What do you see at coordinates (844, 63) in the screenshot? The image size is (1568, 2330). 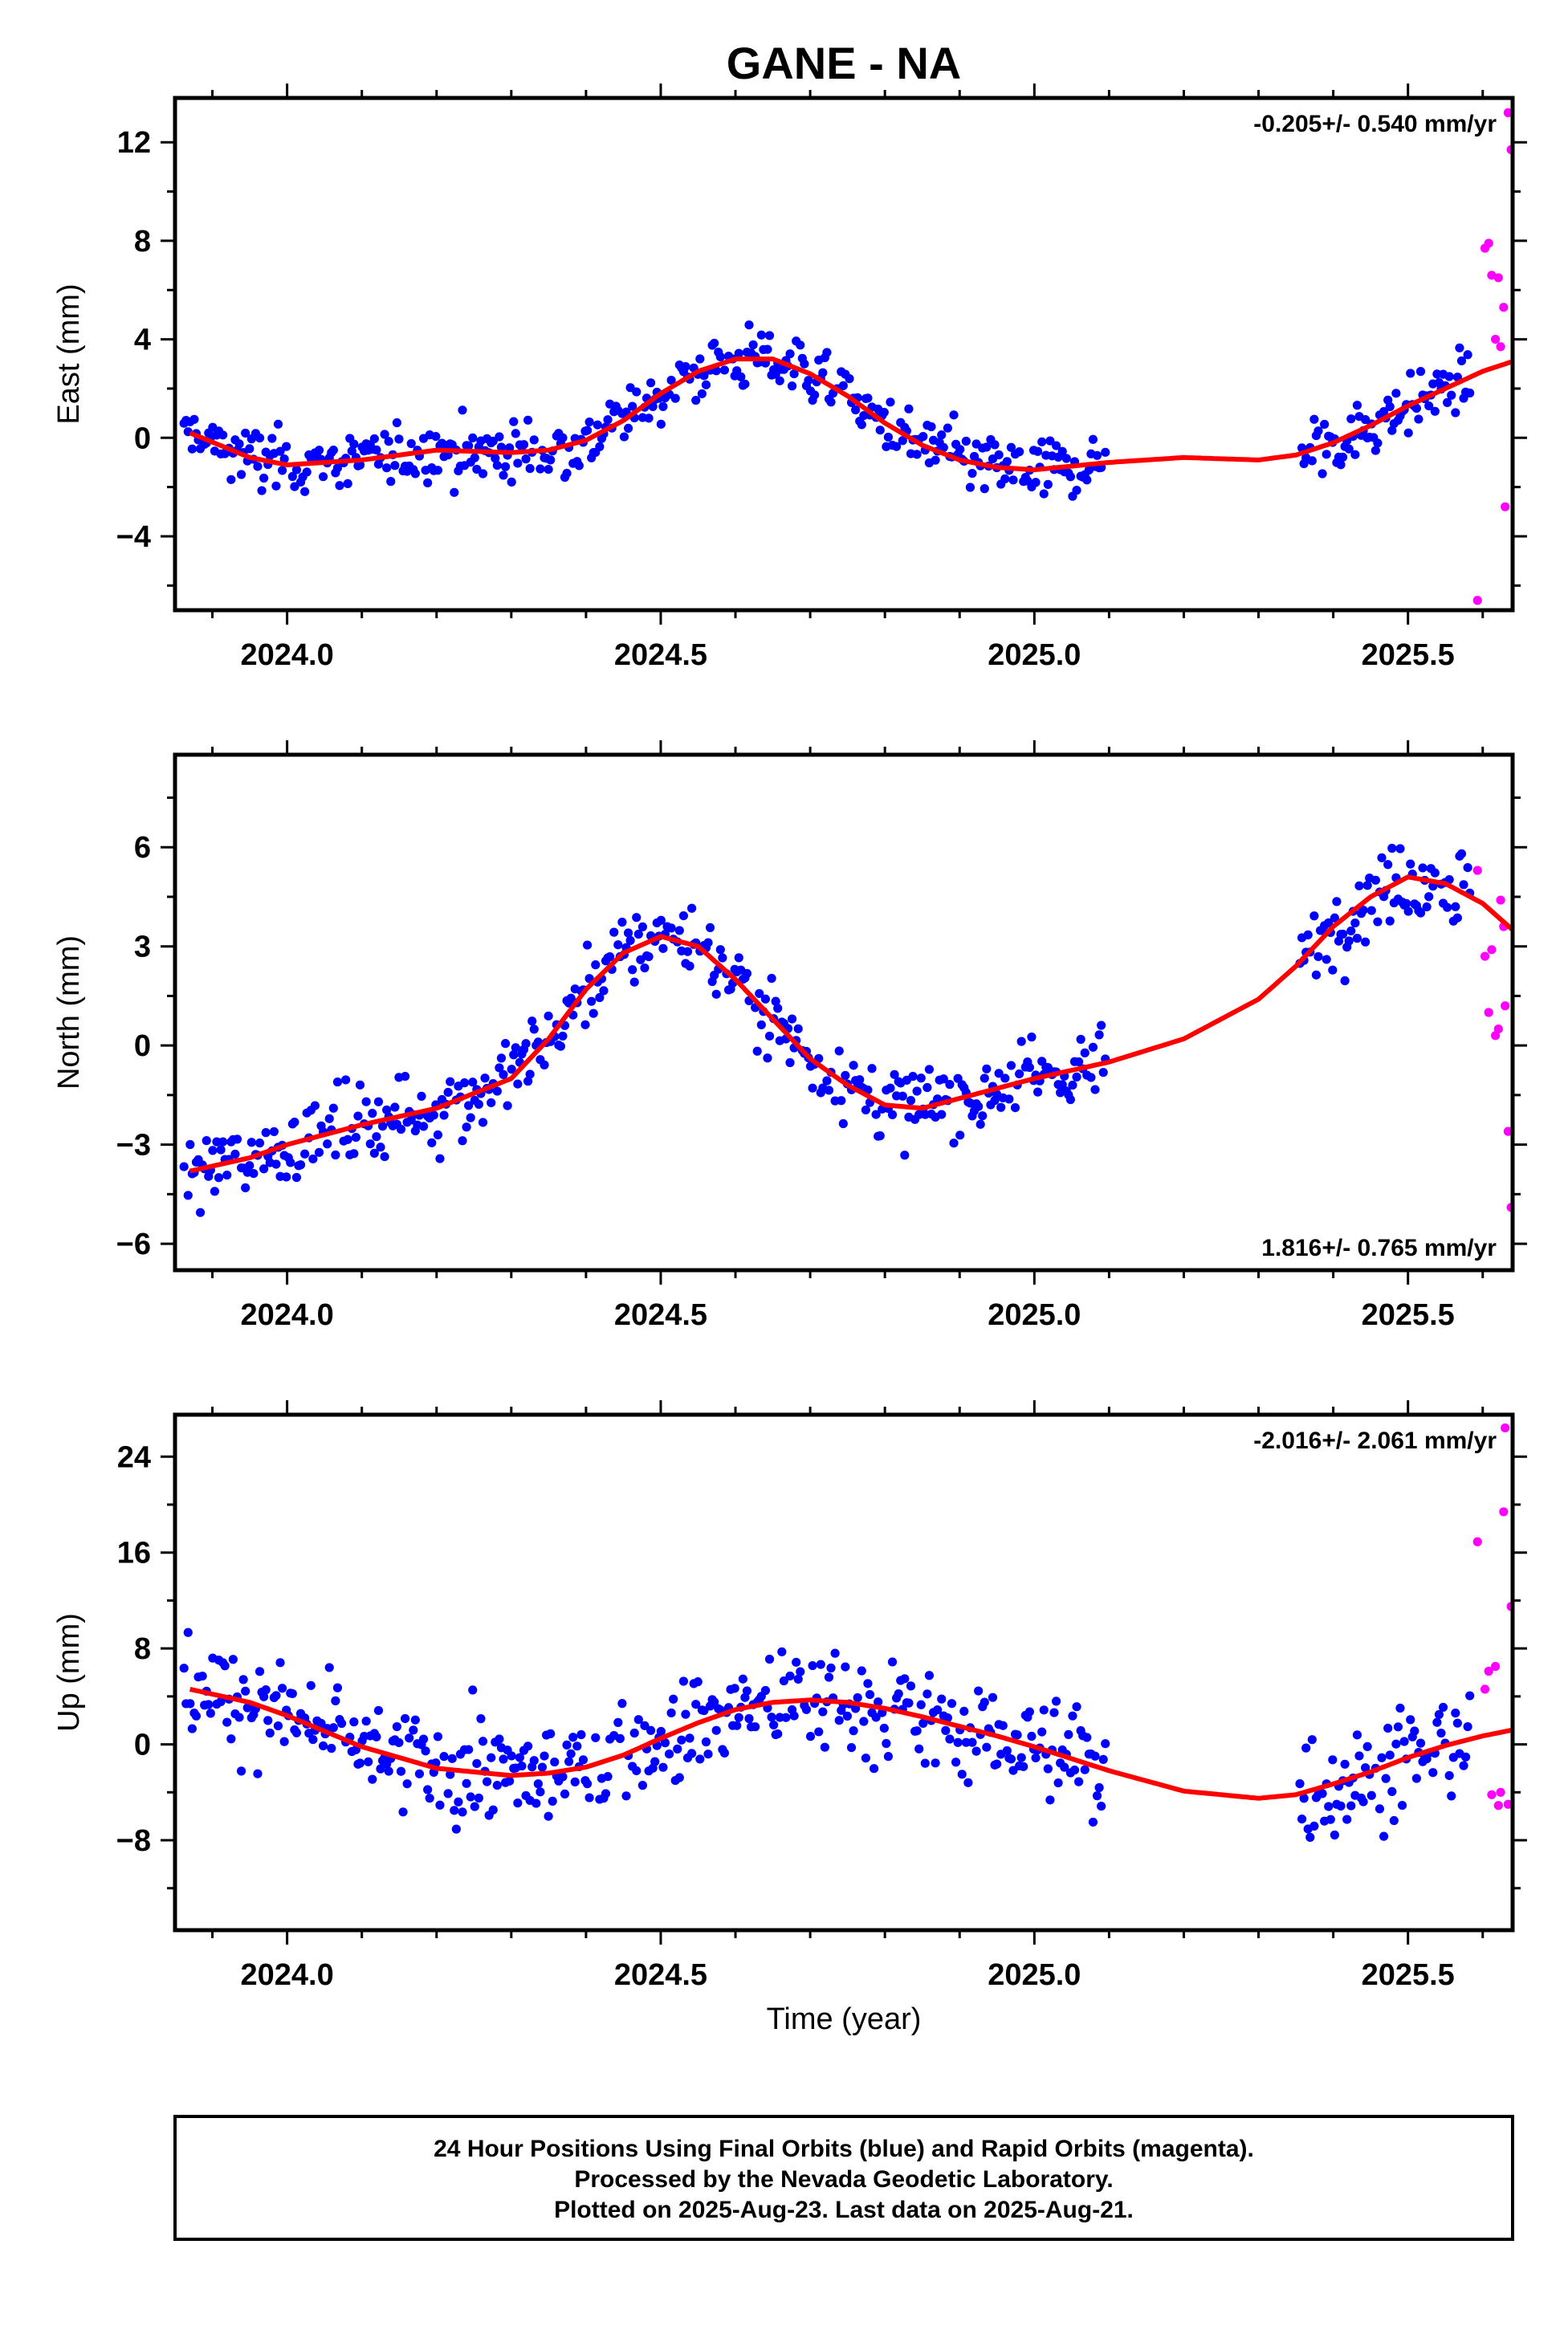 I see `chart-title: GANE - NA` at bounding box center [844, 63].